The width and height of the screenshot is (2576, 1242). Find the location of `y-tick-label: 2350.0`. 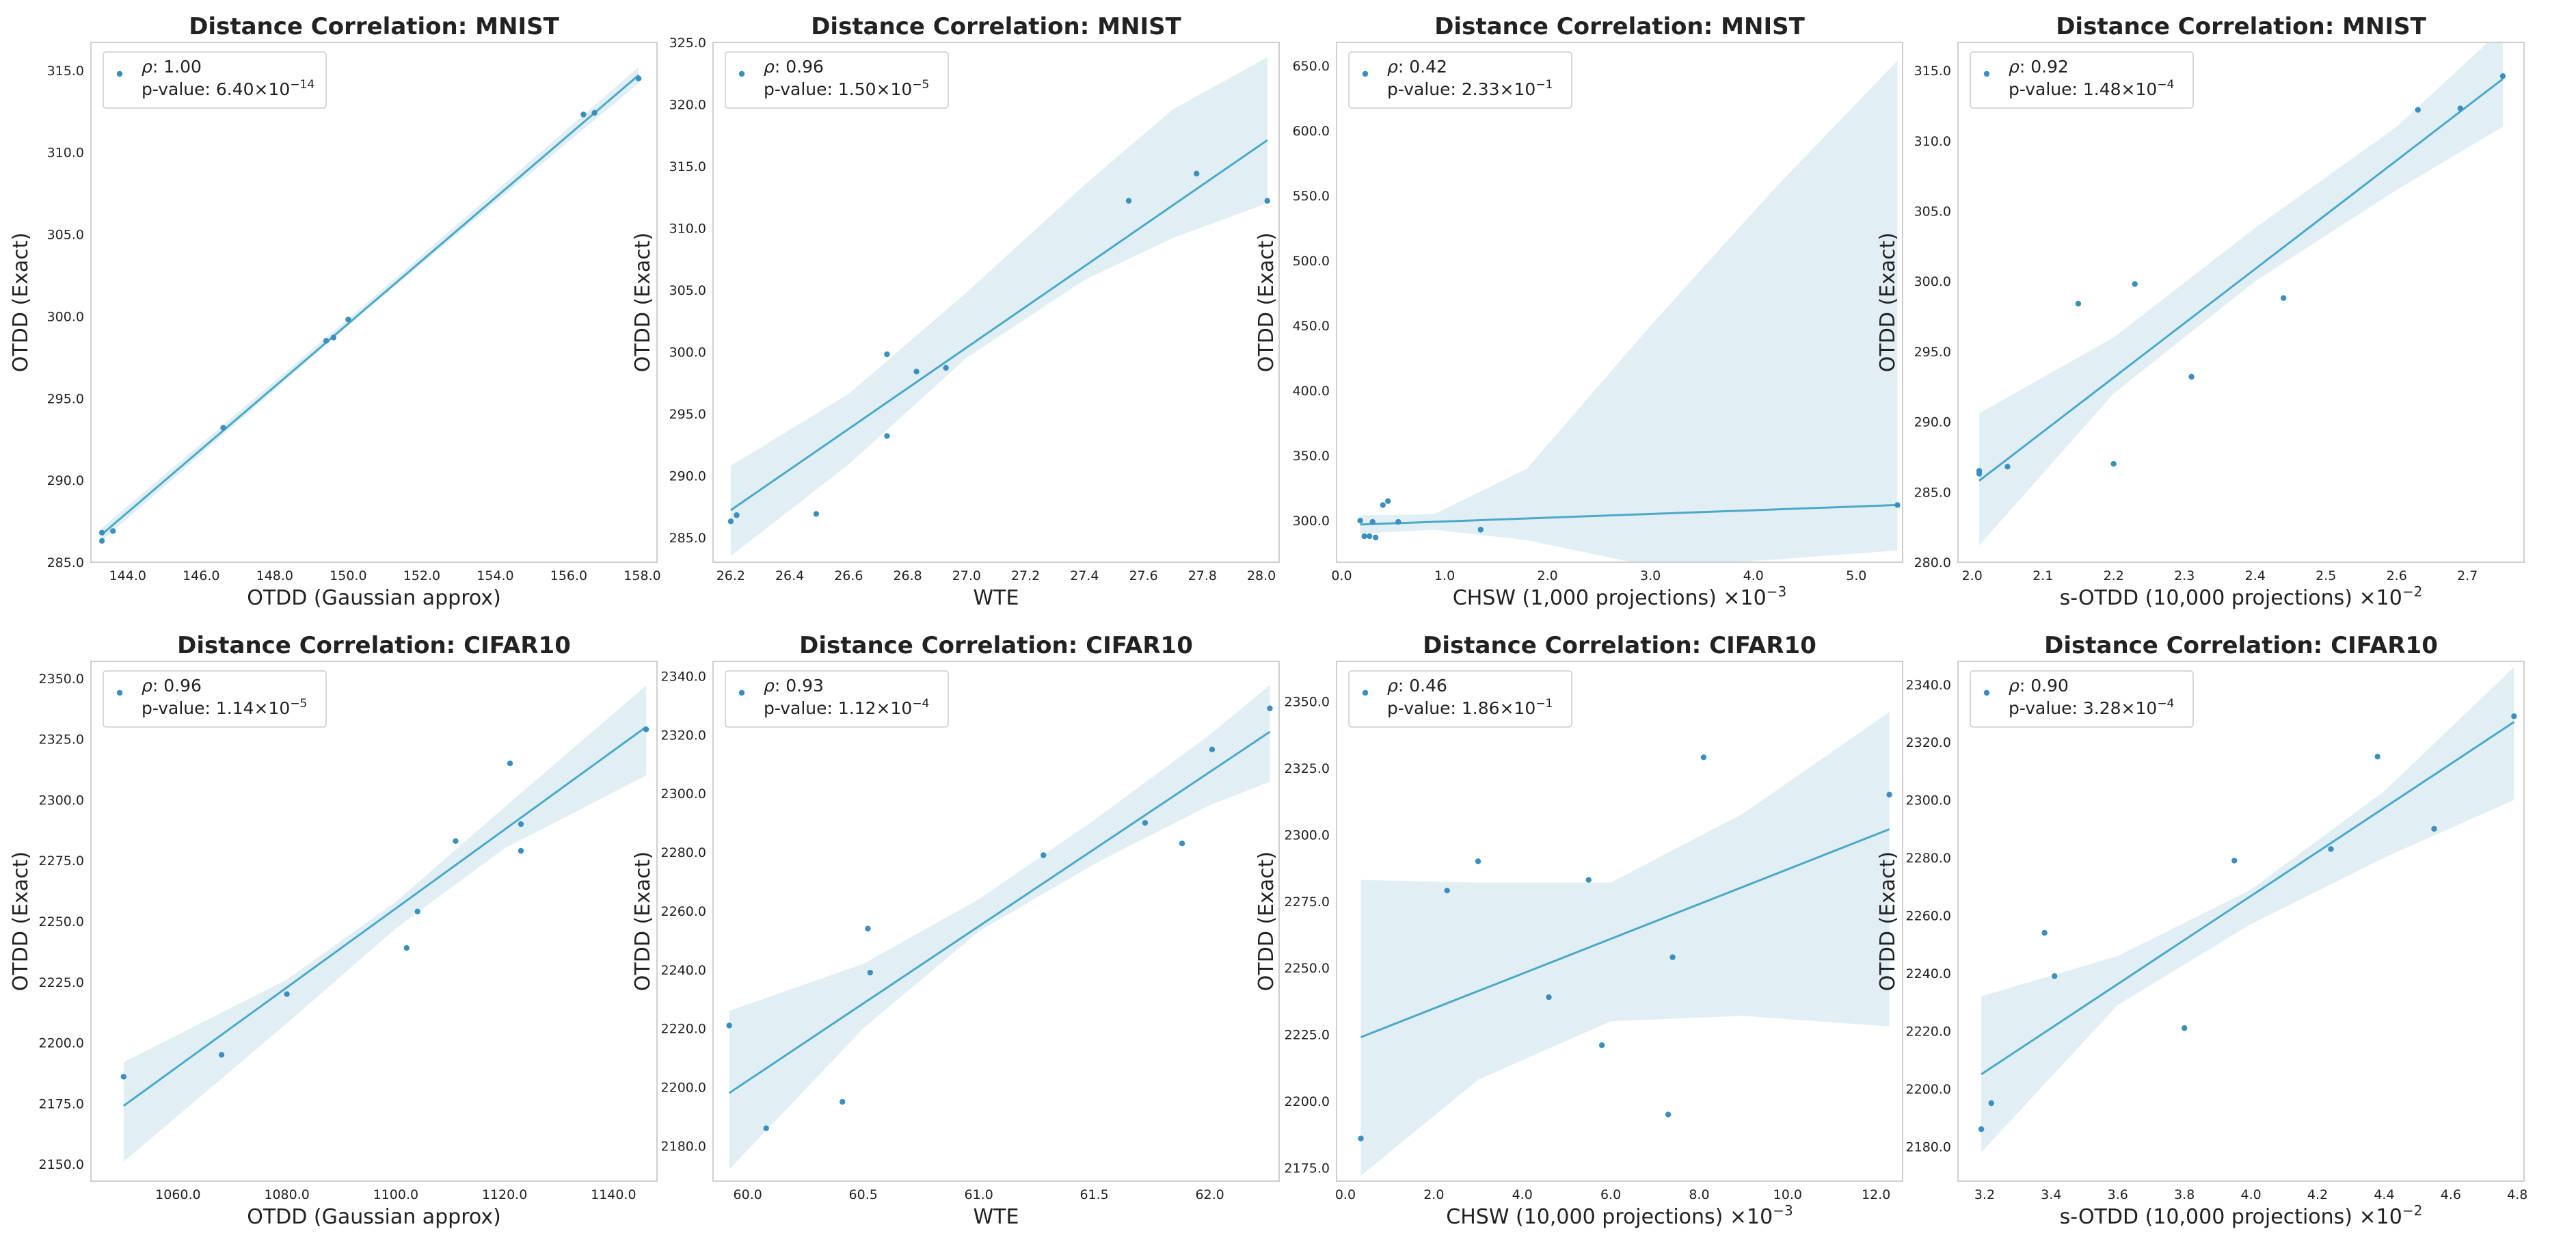

y-tick-label: 2350.0 is located at coordinates (1307, 701).